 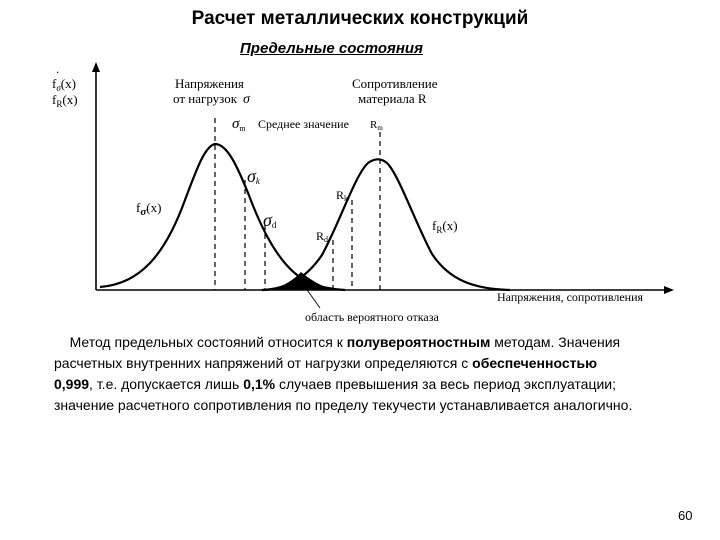 I want to click on sigma-d-label: σd, so click(x=270, y=220).